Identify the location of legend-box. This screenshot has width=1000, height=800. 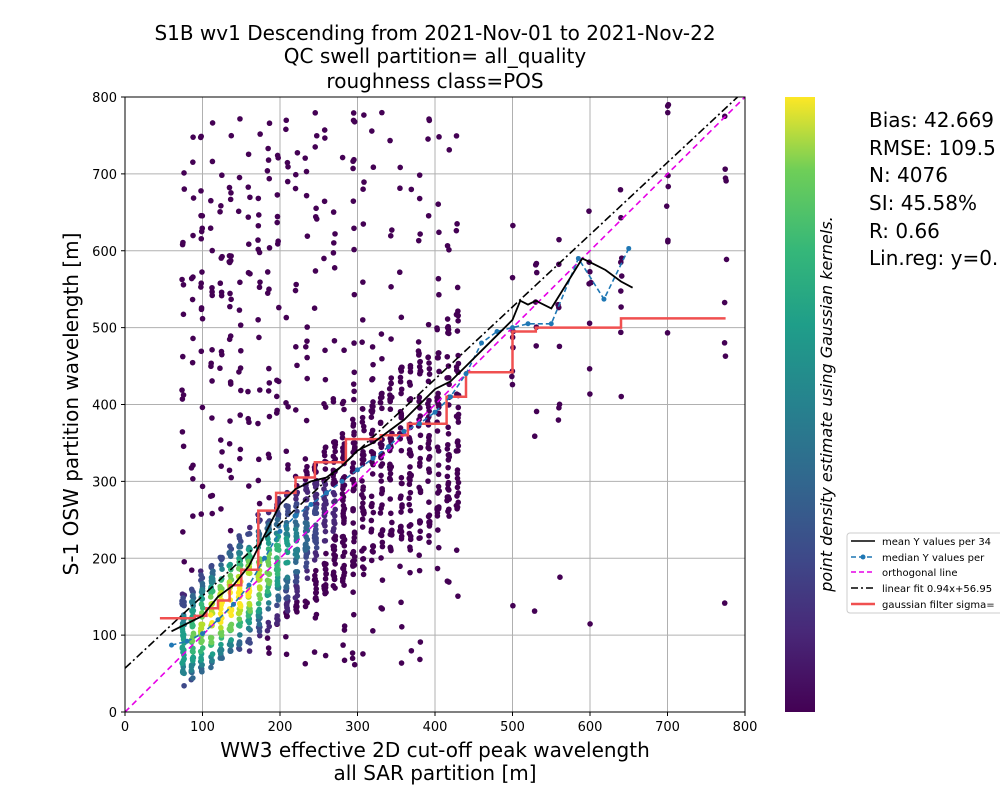
(923, 573).